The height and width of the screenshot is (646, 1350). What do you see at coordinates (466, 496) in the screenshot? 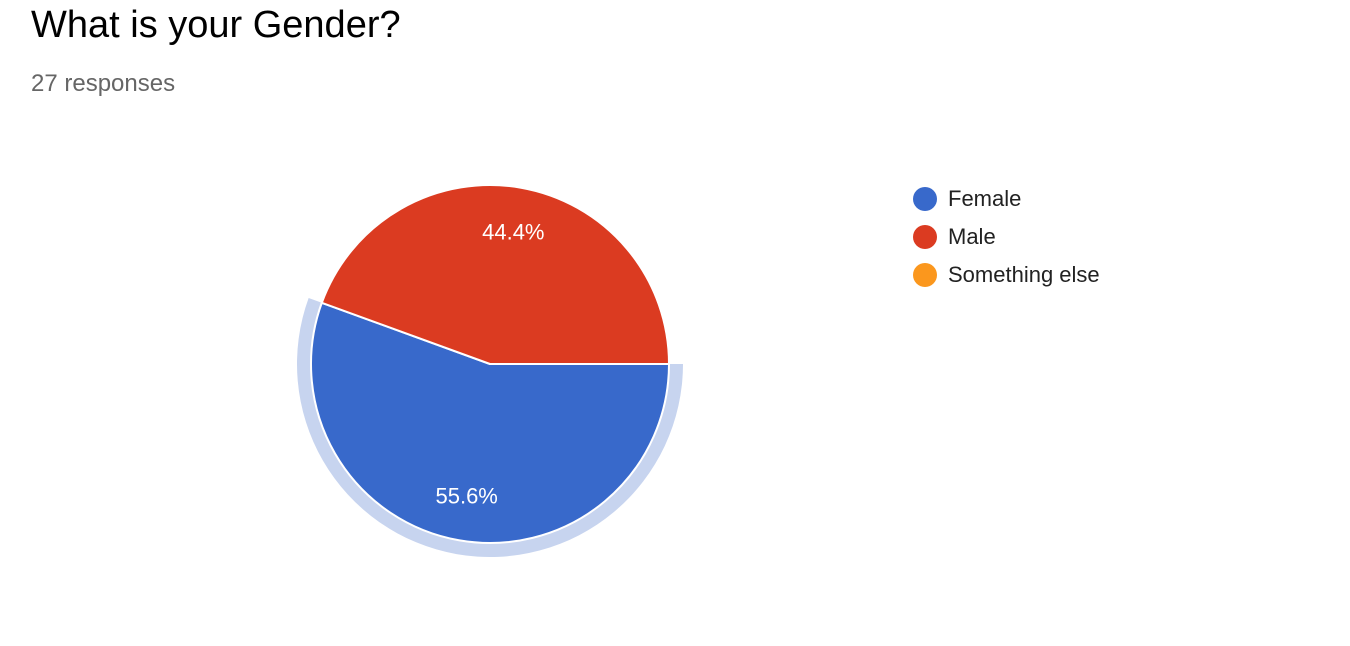
I see `pie-label-female: 55.6%` at bounding box center [466, 496].